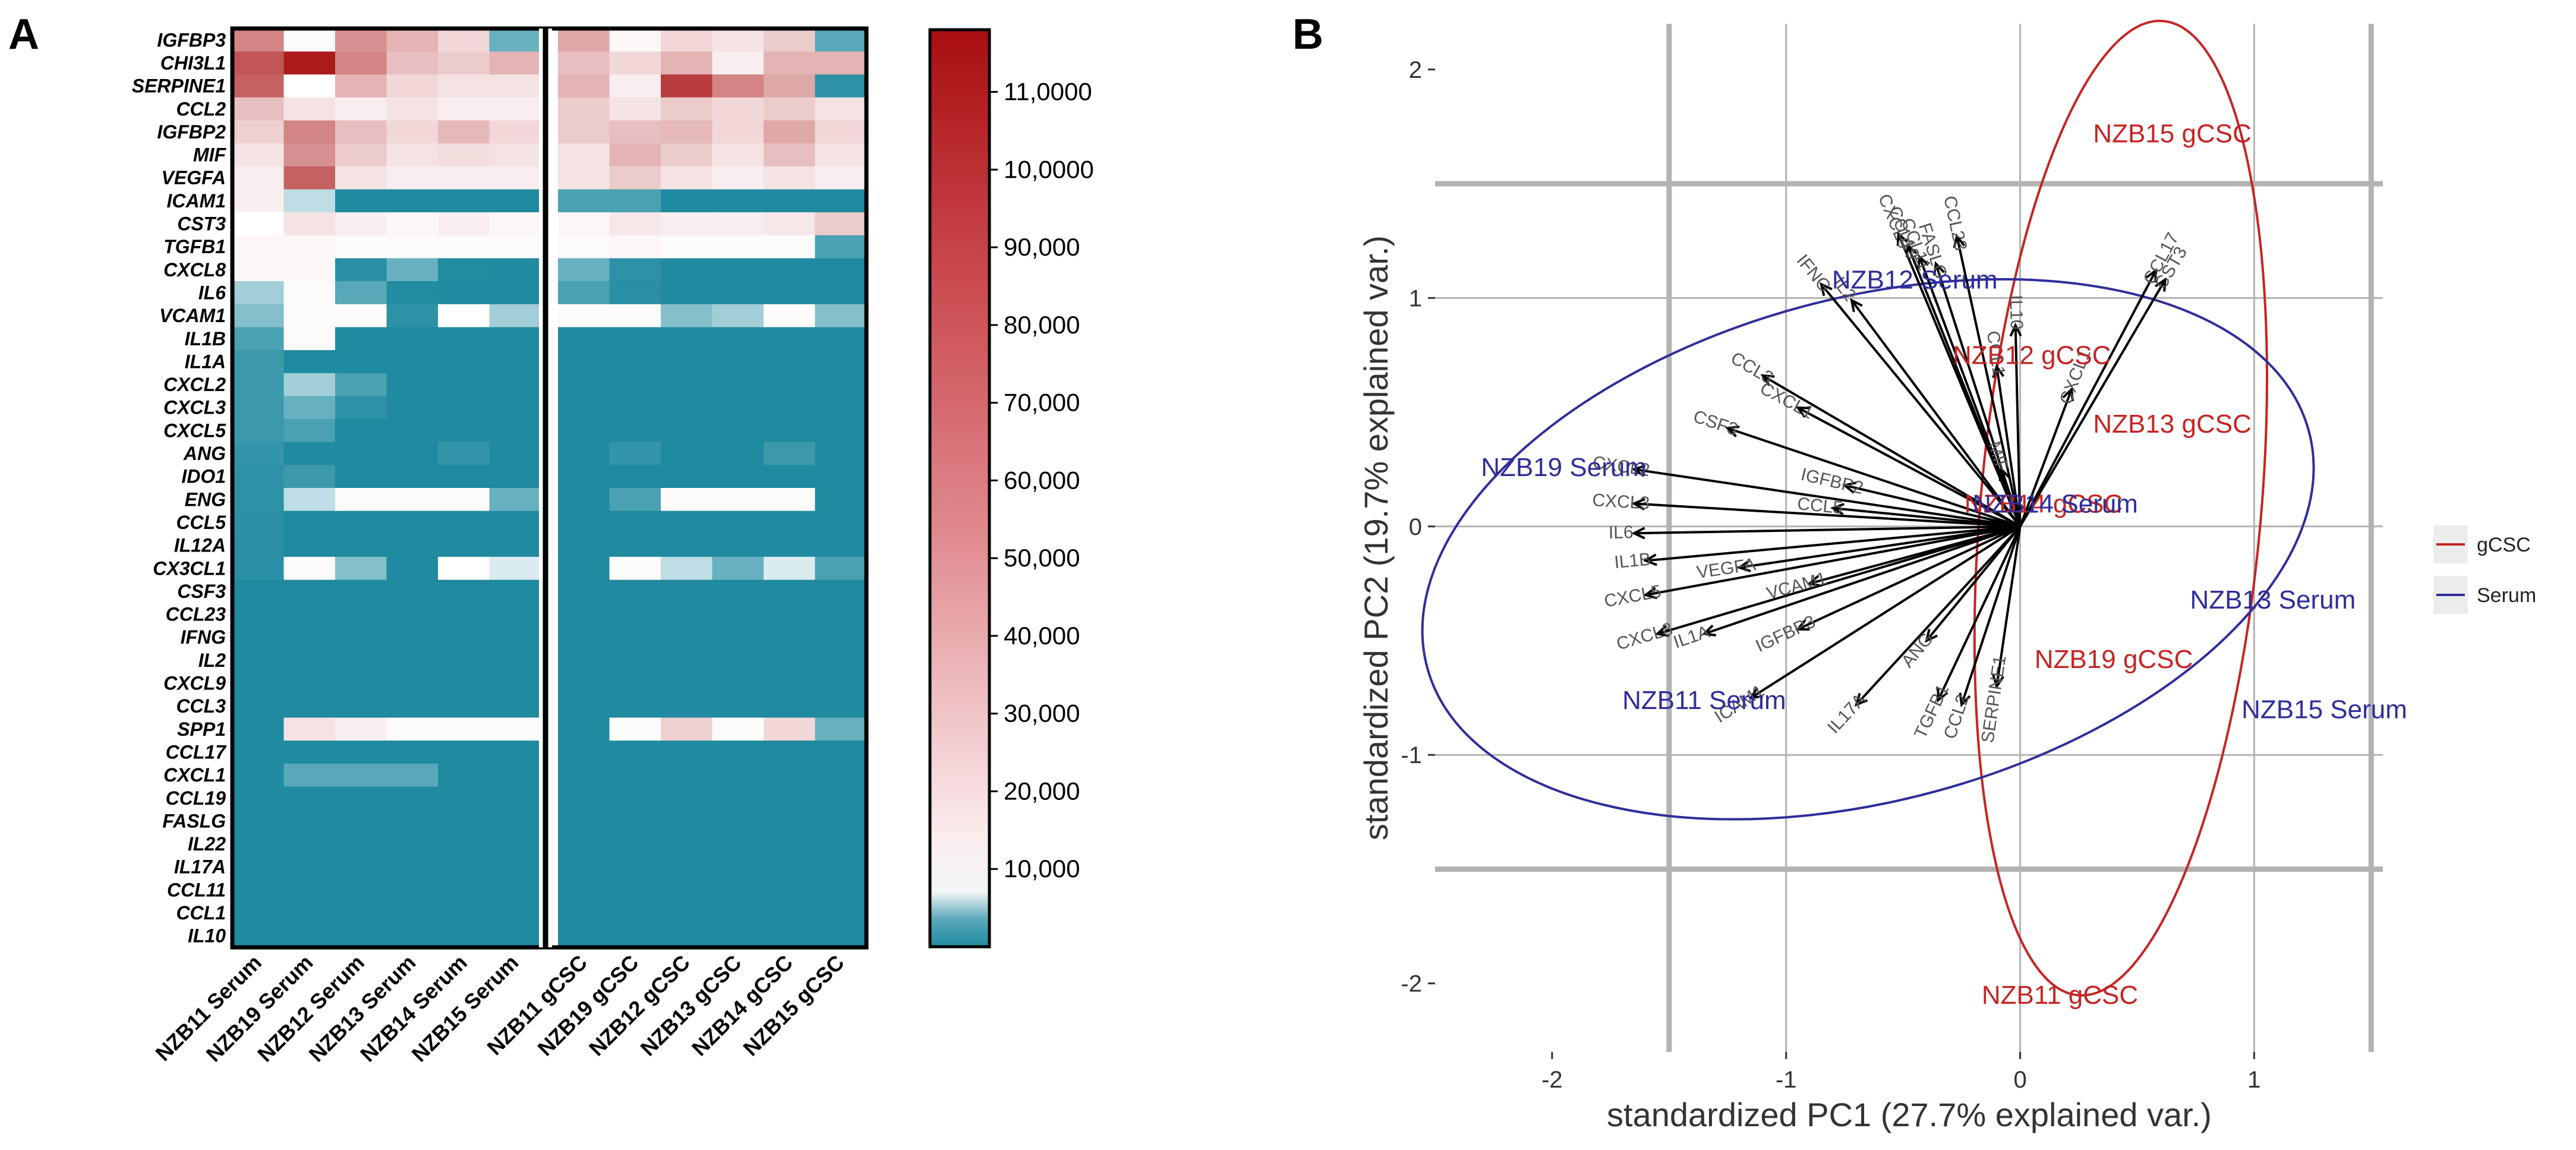  I want to click on gene-label: CST3, so click(202, 224).